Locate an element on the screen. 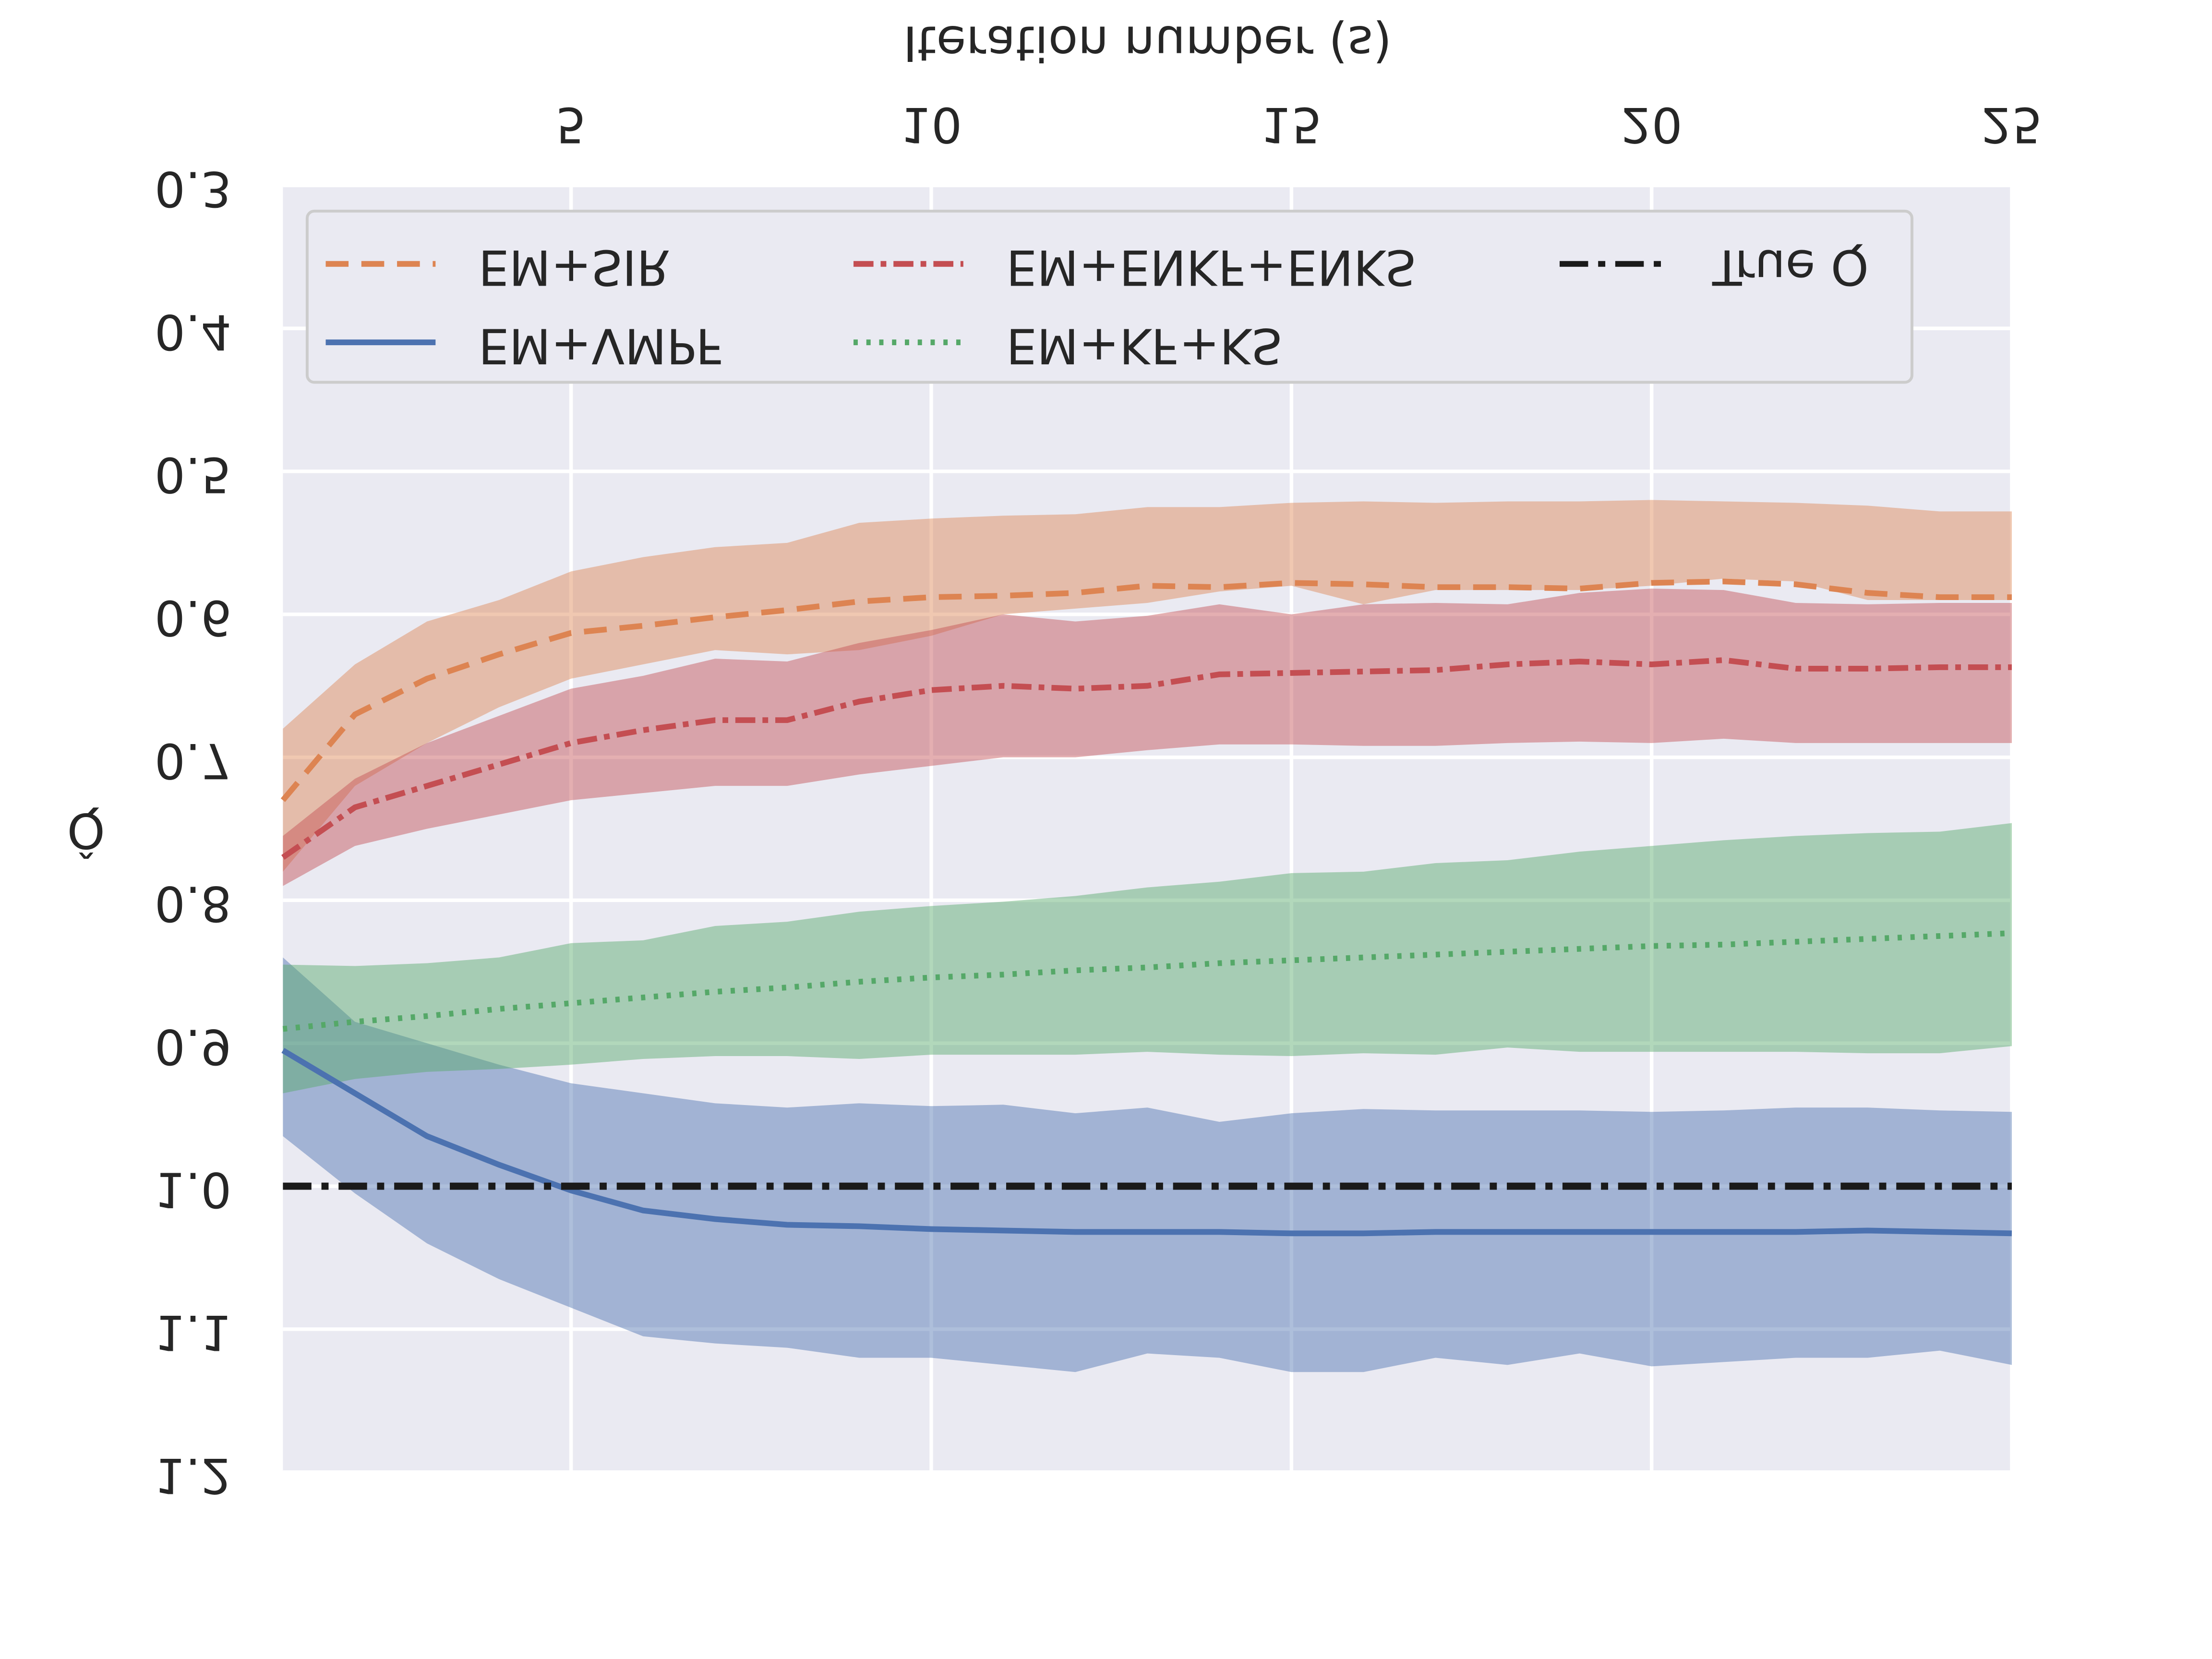  y-axis-label: Q̂ is located at coordinates (86, 831).